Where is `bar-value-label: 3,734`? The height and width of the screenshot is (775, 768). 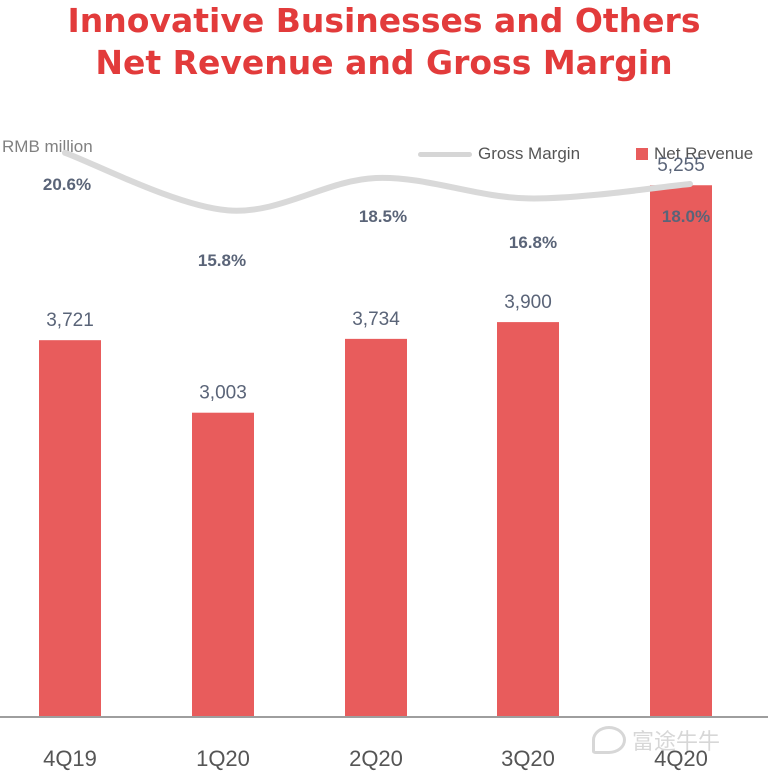
bar-value-label: 3,734 is located at coordinates (376, 319).